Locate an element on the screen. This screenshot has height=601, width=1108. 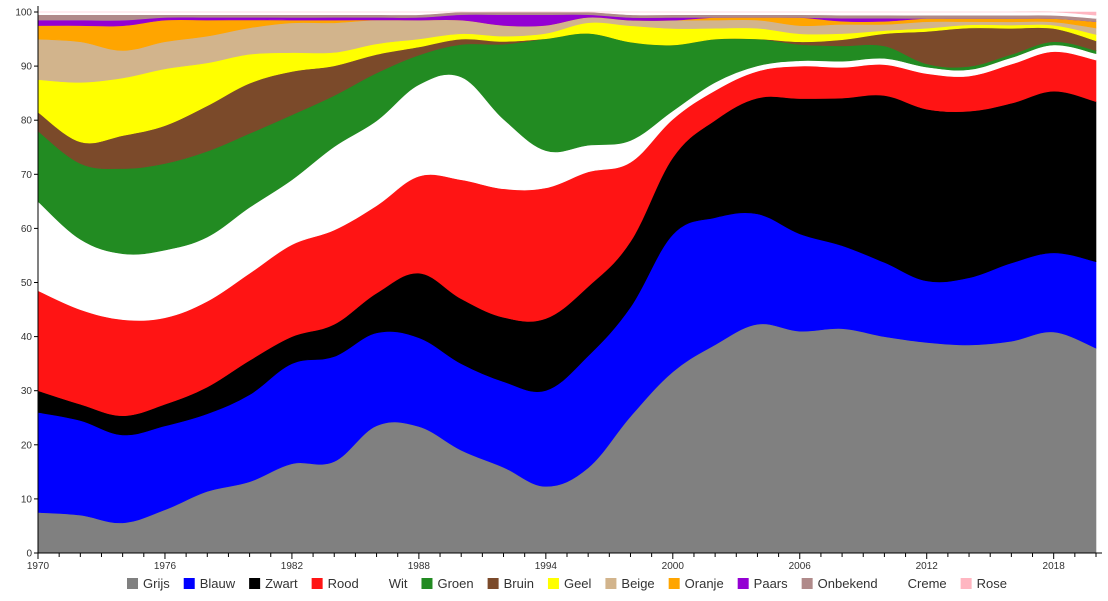
area-rose is located at coordinates (567, 13).